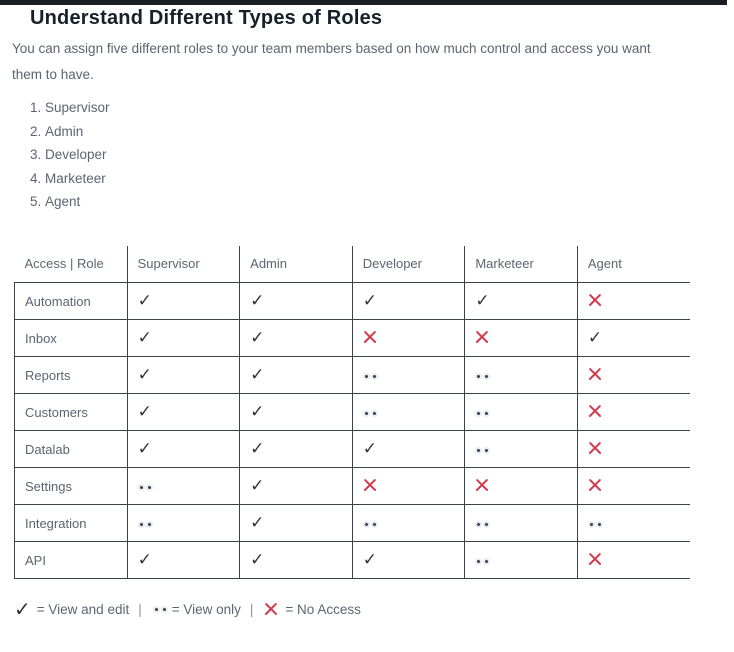  What do you see at coordinates (71, 301) in the screenshot?
I see `row-label: Automation` at bounding box center [71, 301].